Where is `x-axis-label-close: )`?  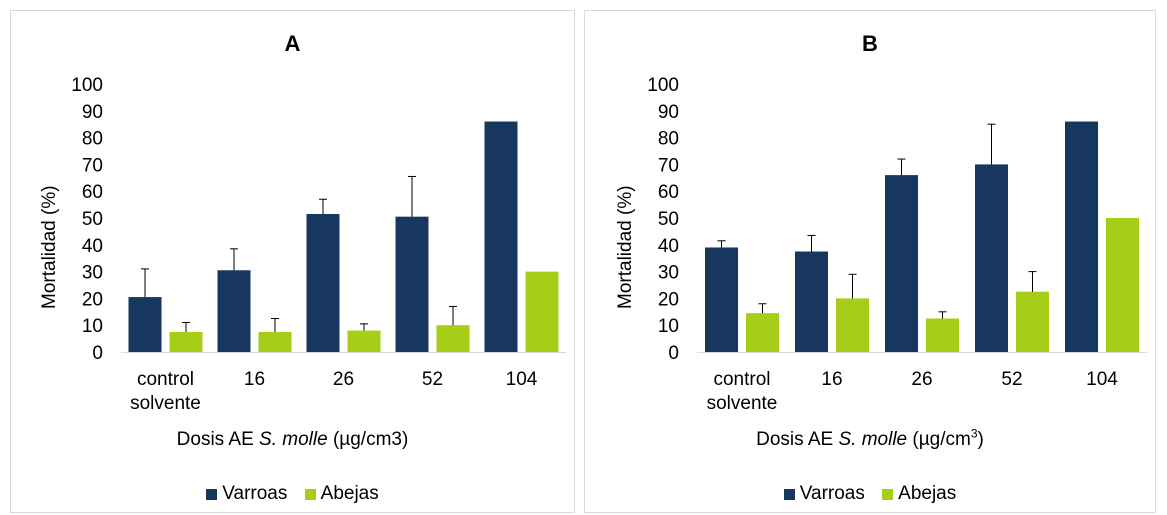 x-axis-label-close: ) is located at coordinates (980, 439).